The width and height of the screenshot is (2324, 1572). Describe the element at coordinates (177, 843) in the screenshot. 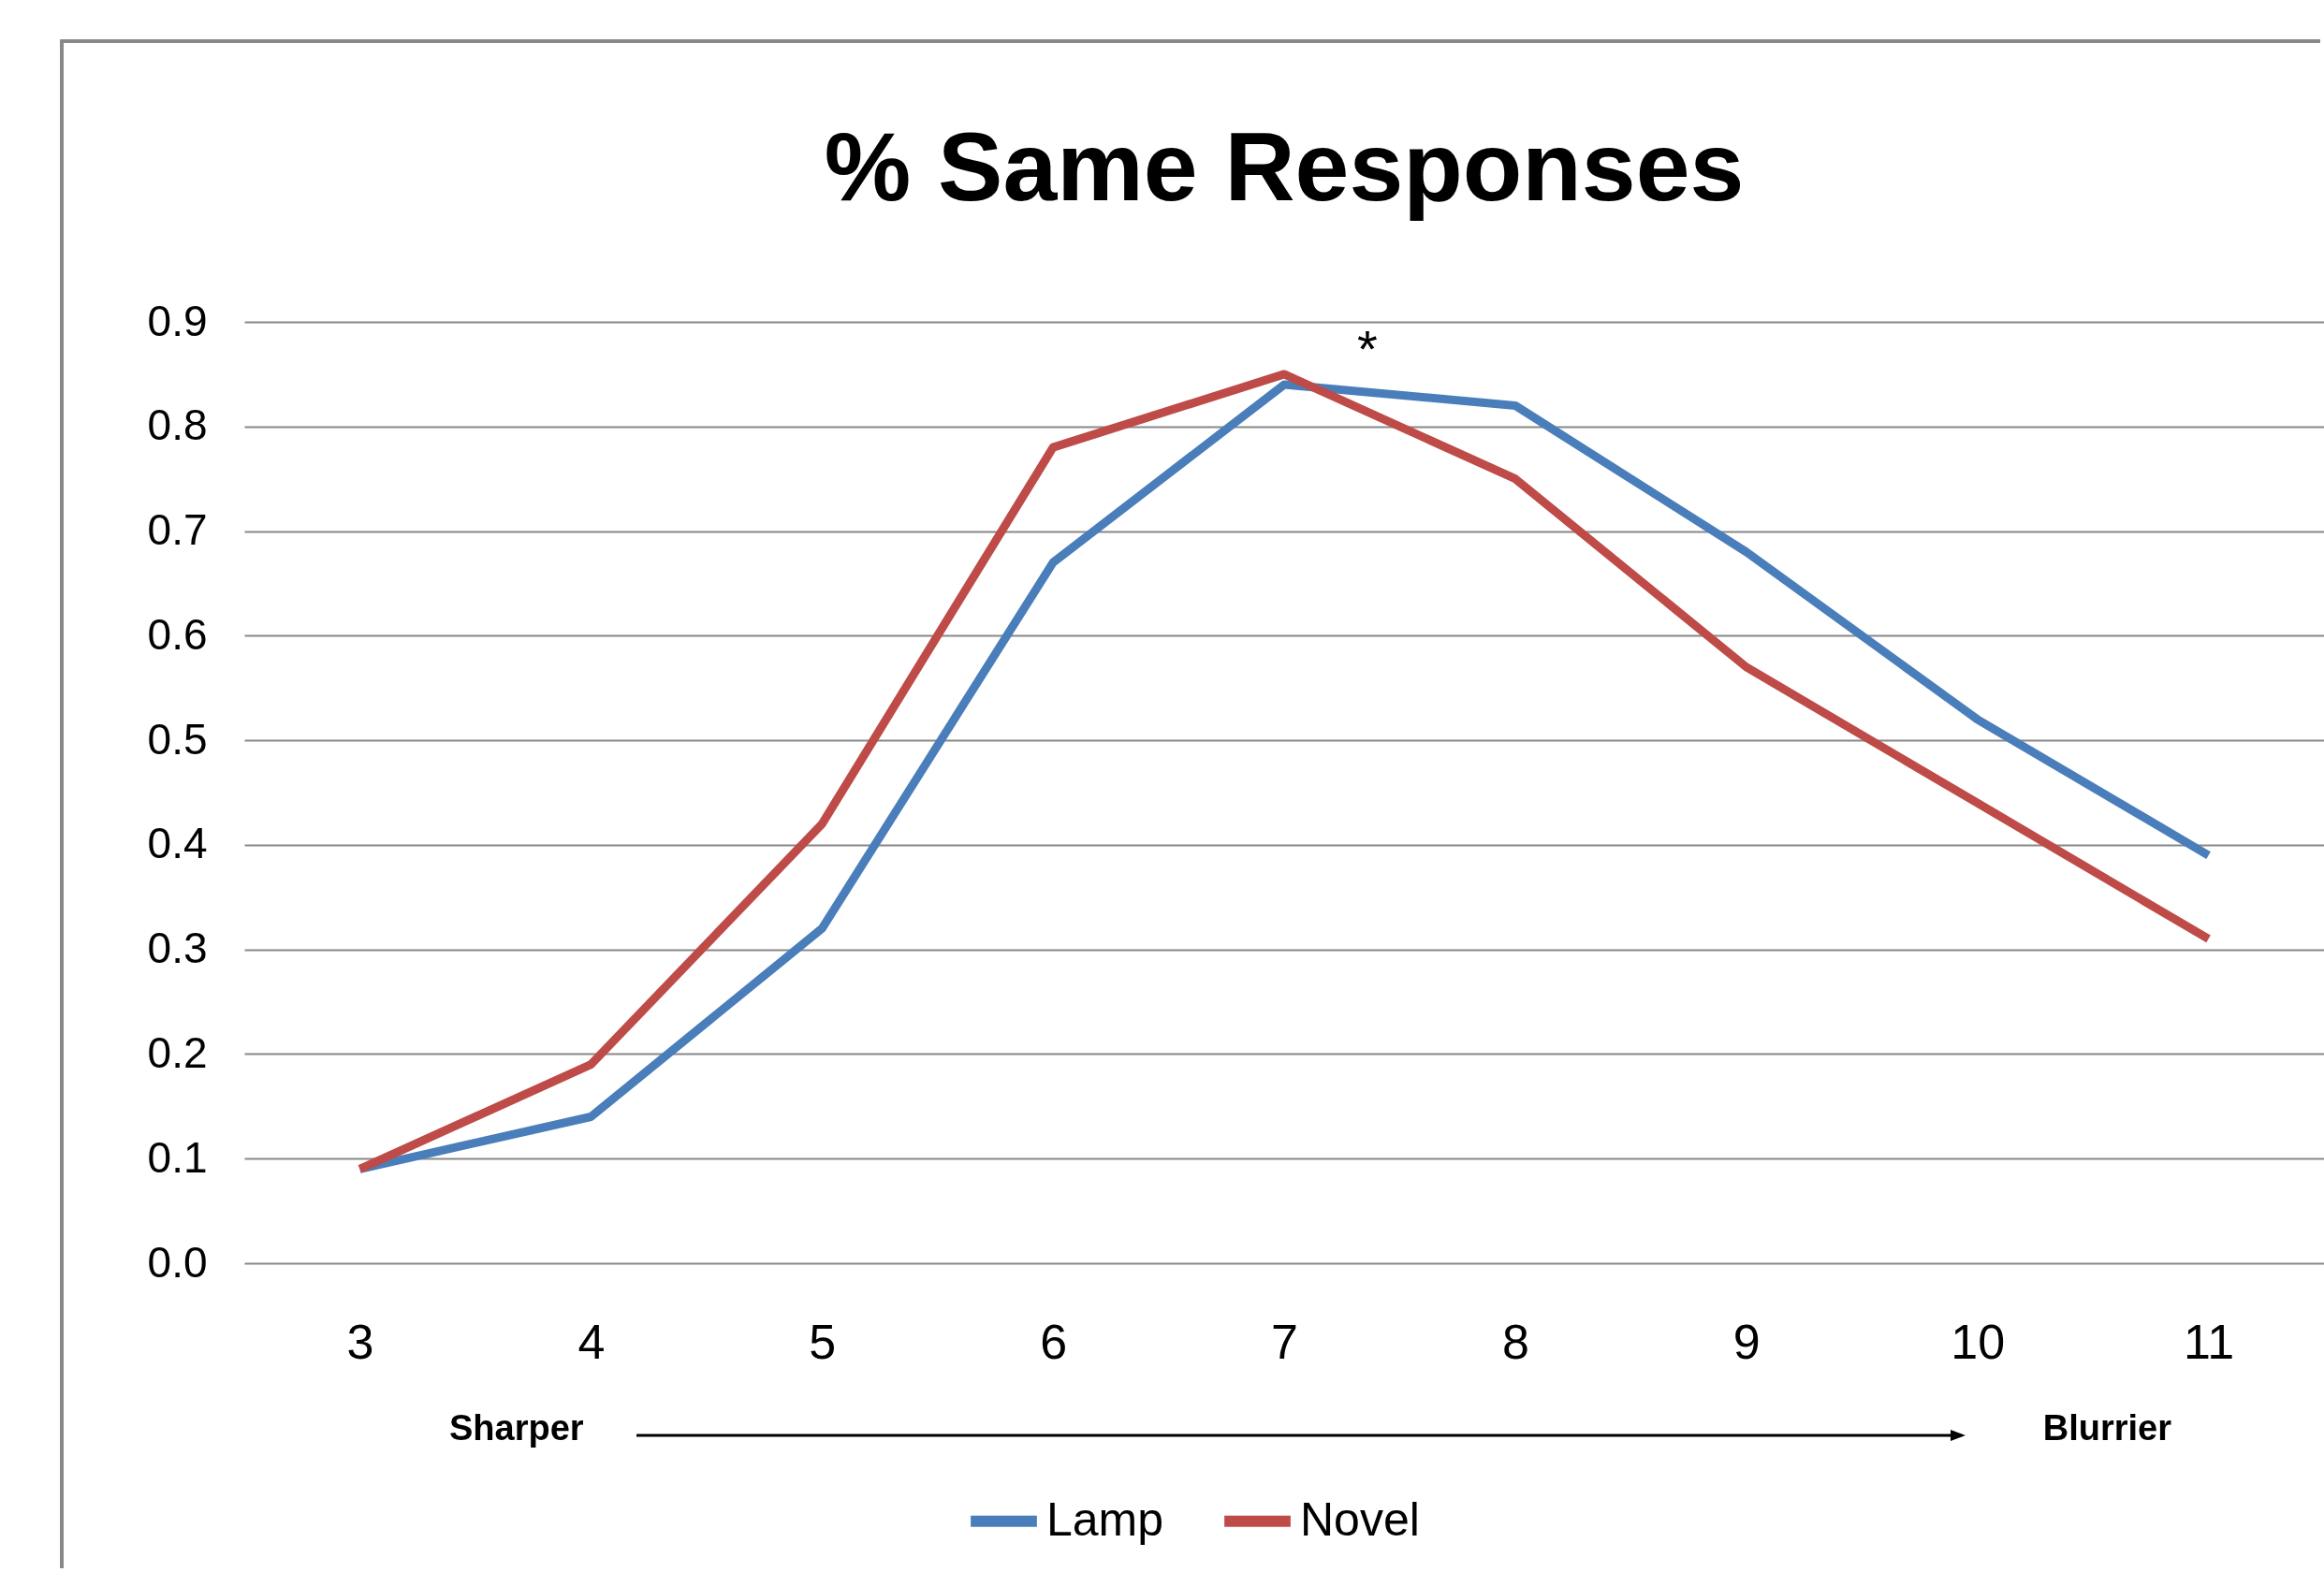

I see `y-tick-label: 0.4` at that location.